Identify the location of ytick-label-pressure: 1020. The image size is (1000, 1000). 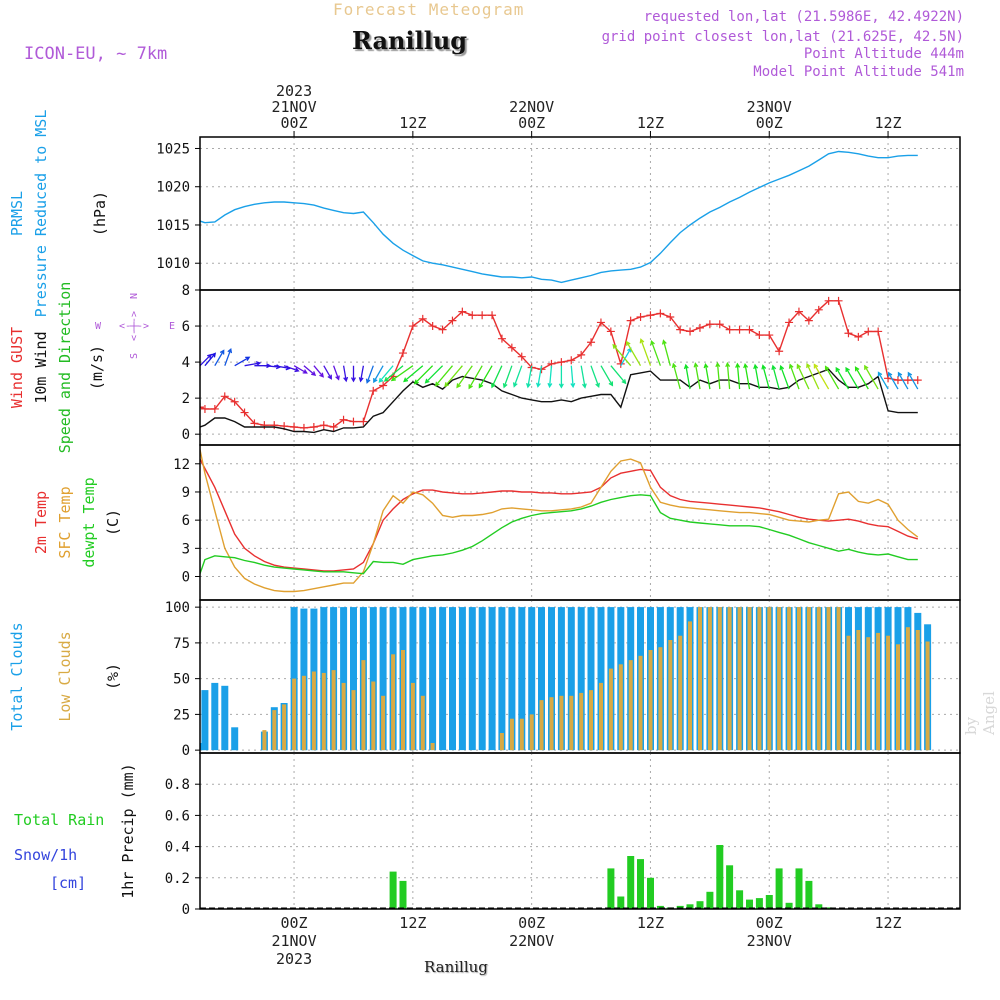
(173, 188).